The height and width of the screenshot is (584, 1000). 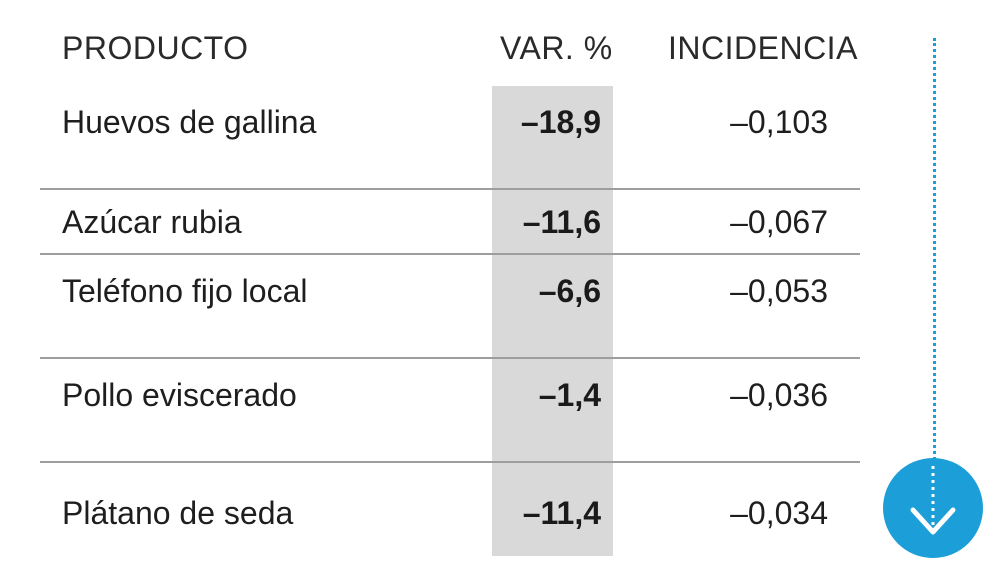 What do you see at coordinates (155, 48) in the screenshot?
I see `header-product: PRODUCTO` at bounding box center [155, 48].